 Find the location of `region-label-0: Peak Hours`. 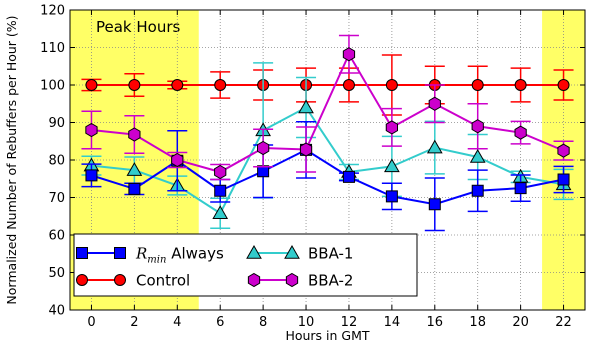

region-label-0: Peak Hours is located at coordinates (138, 27).